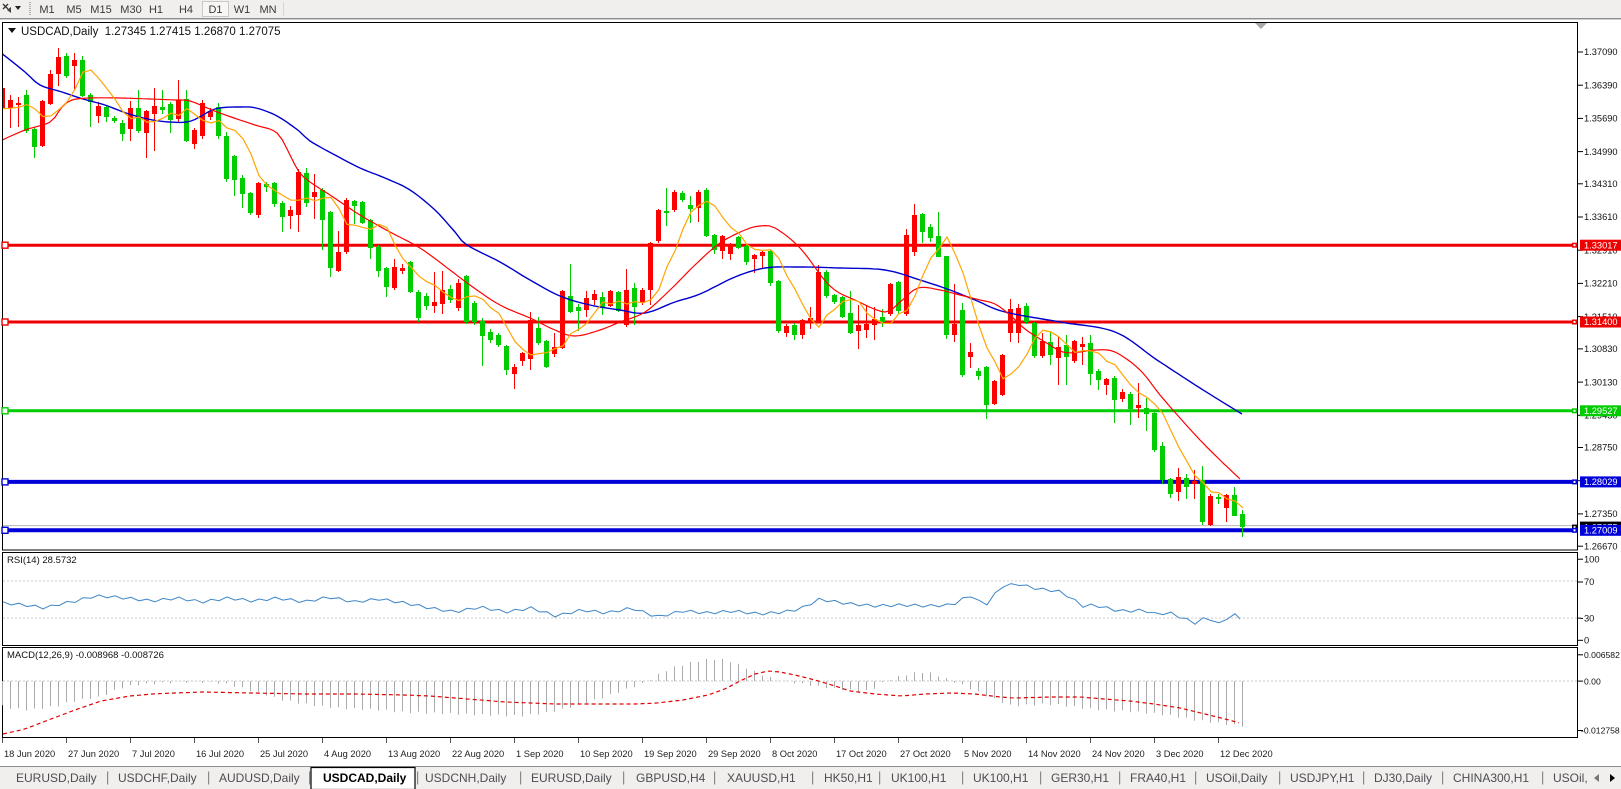  I want to click on svg-text:MACD(12,26,9) -0.008968 -0.008: MACD(12,26,9) -0.008968 -0.008726, so click(85, 655).